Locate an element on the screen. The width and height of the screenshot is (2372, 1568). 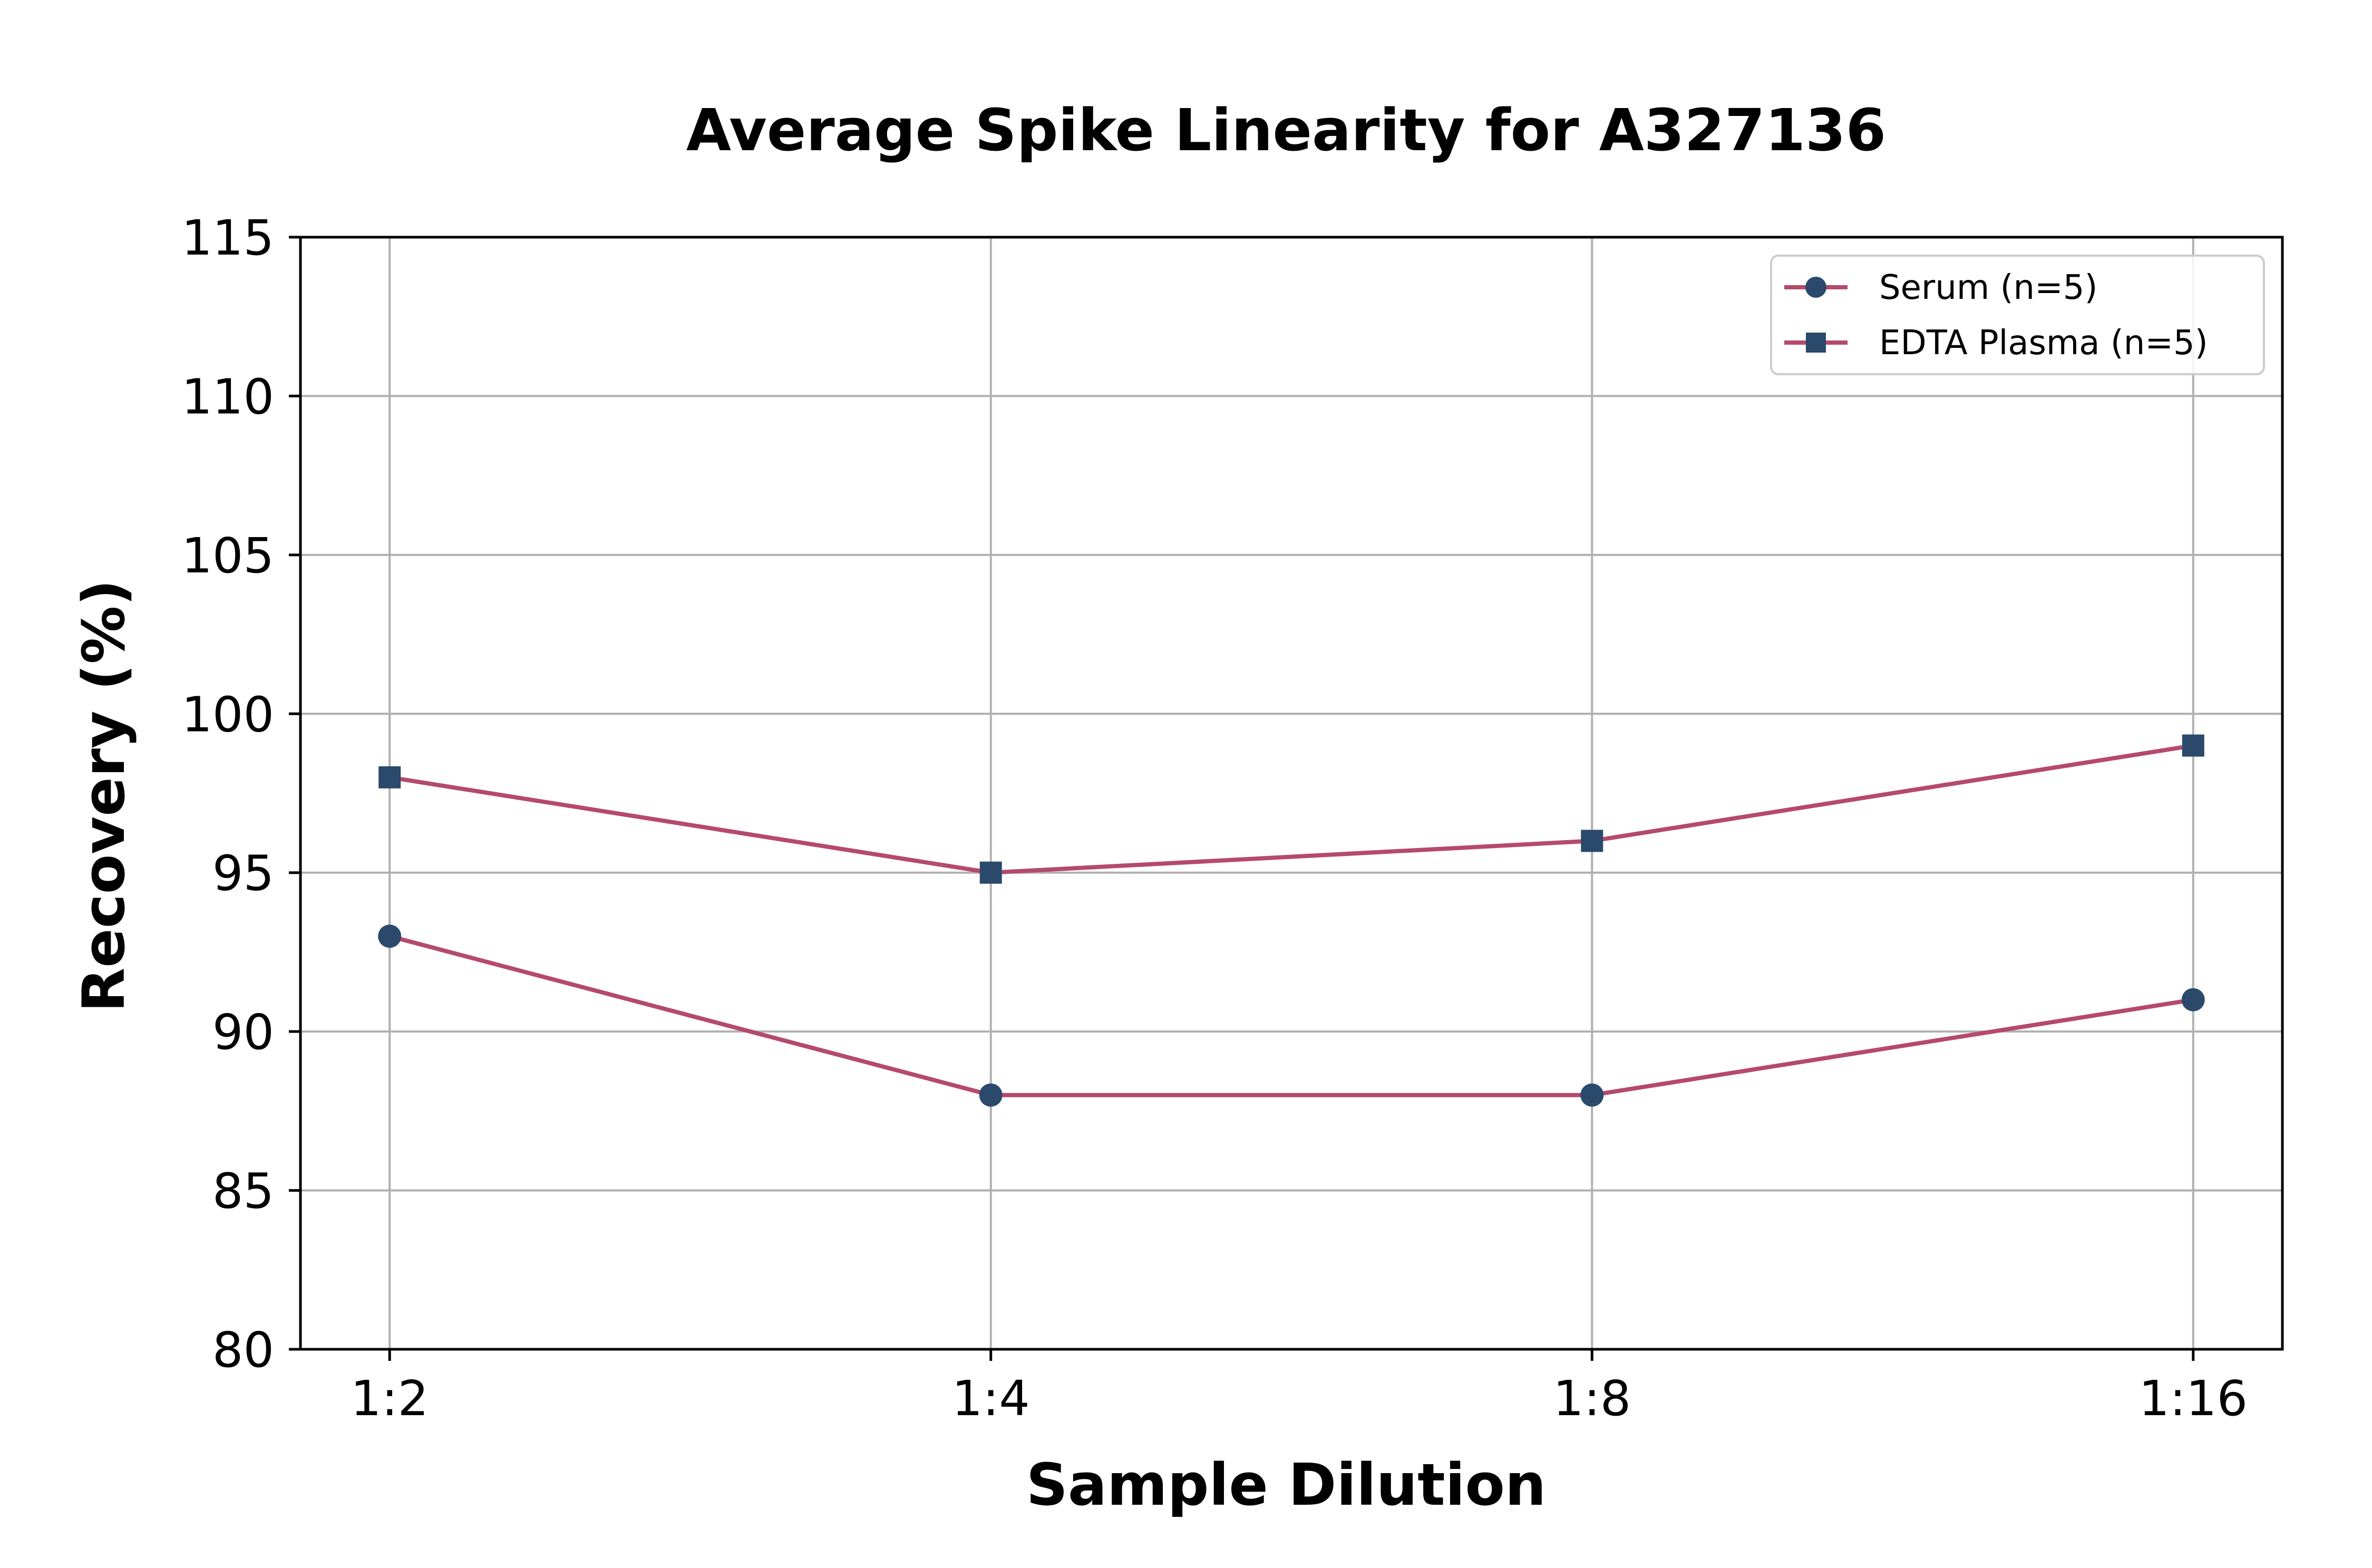
x-tick-label: 1:2 is located at coordinates (390, 1399).